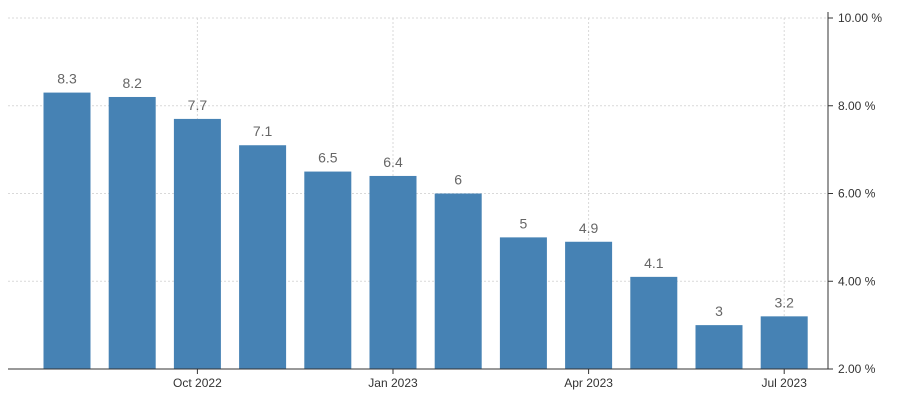 The width and height of the screenshot is (900, 402). I want to click on x-tick-label: Jan 2023, so click(393, 383).